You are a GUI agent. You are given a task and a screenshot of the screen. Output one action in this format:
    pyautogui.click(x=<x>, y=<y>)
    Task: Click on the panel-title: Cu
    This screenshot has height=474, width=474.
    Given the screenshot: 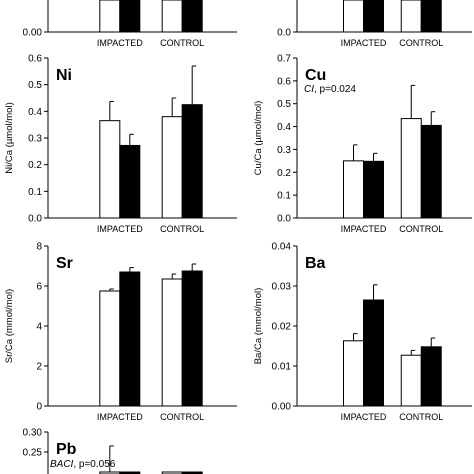 What is the action you would take?
    pyautogui.click(x=315, y=75)
    